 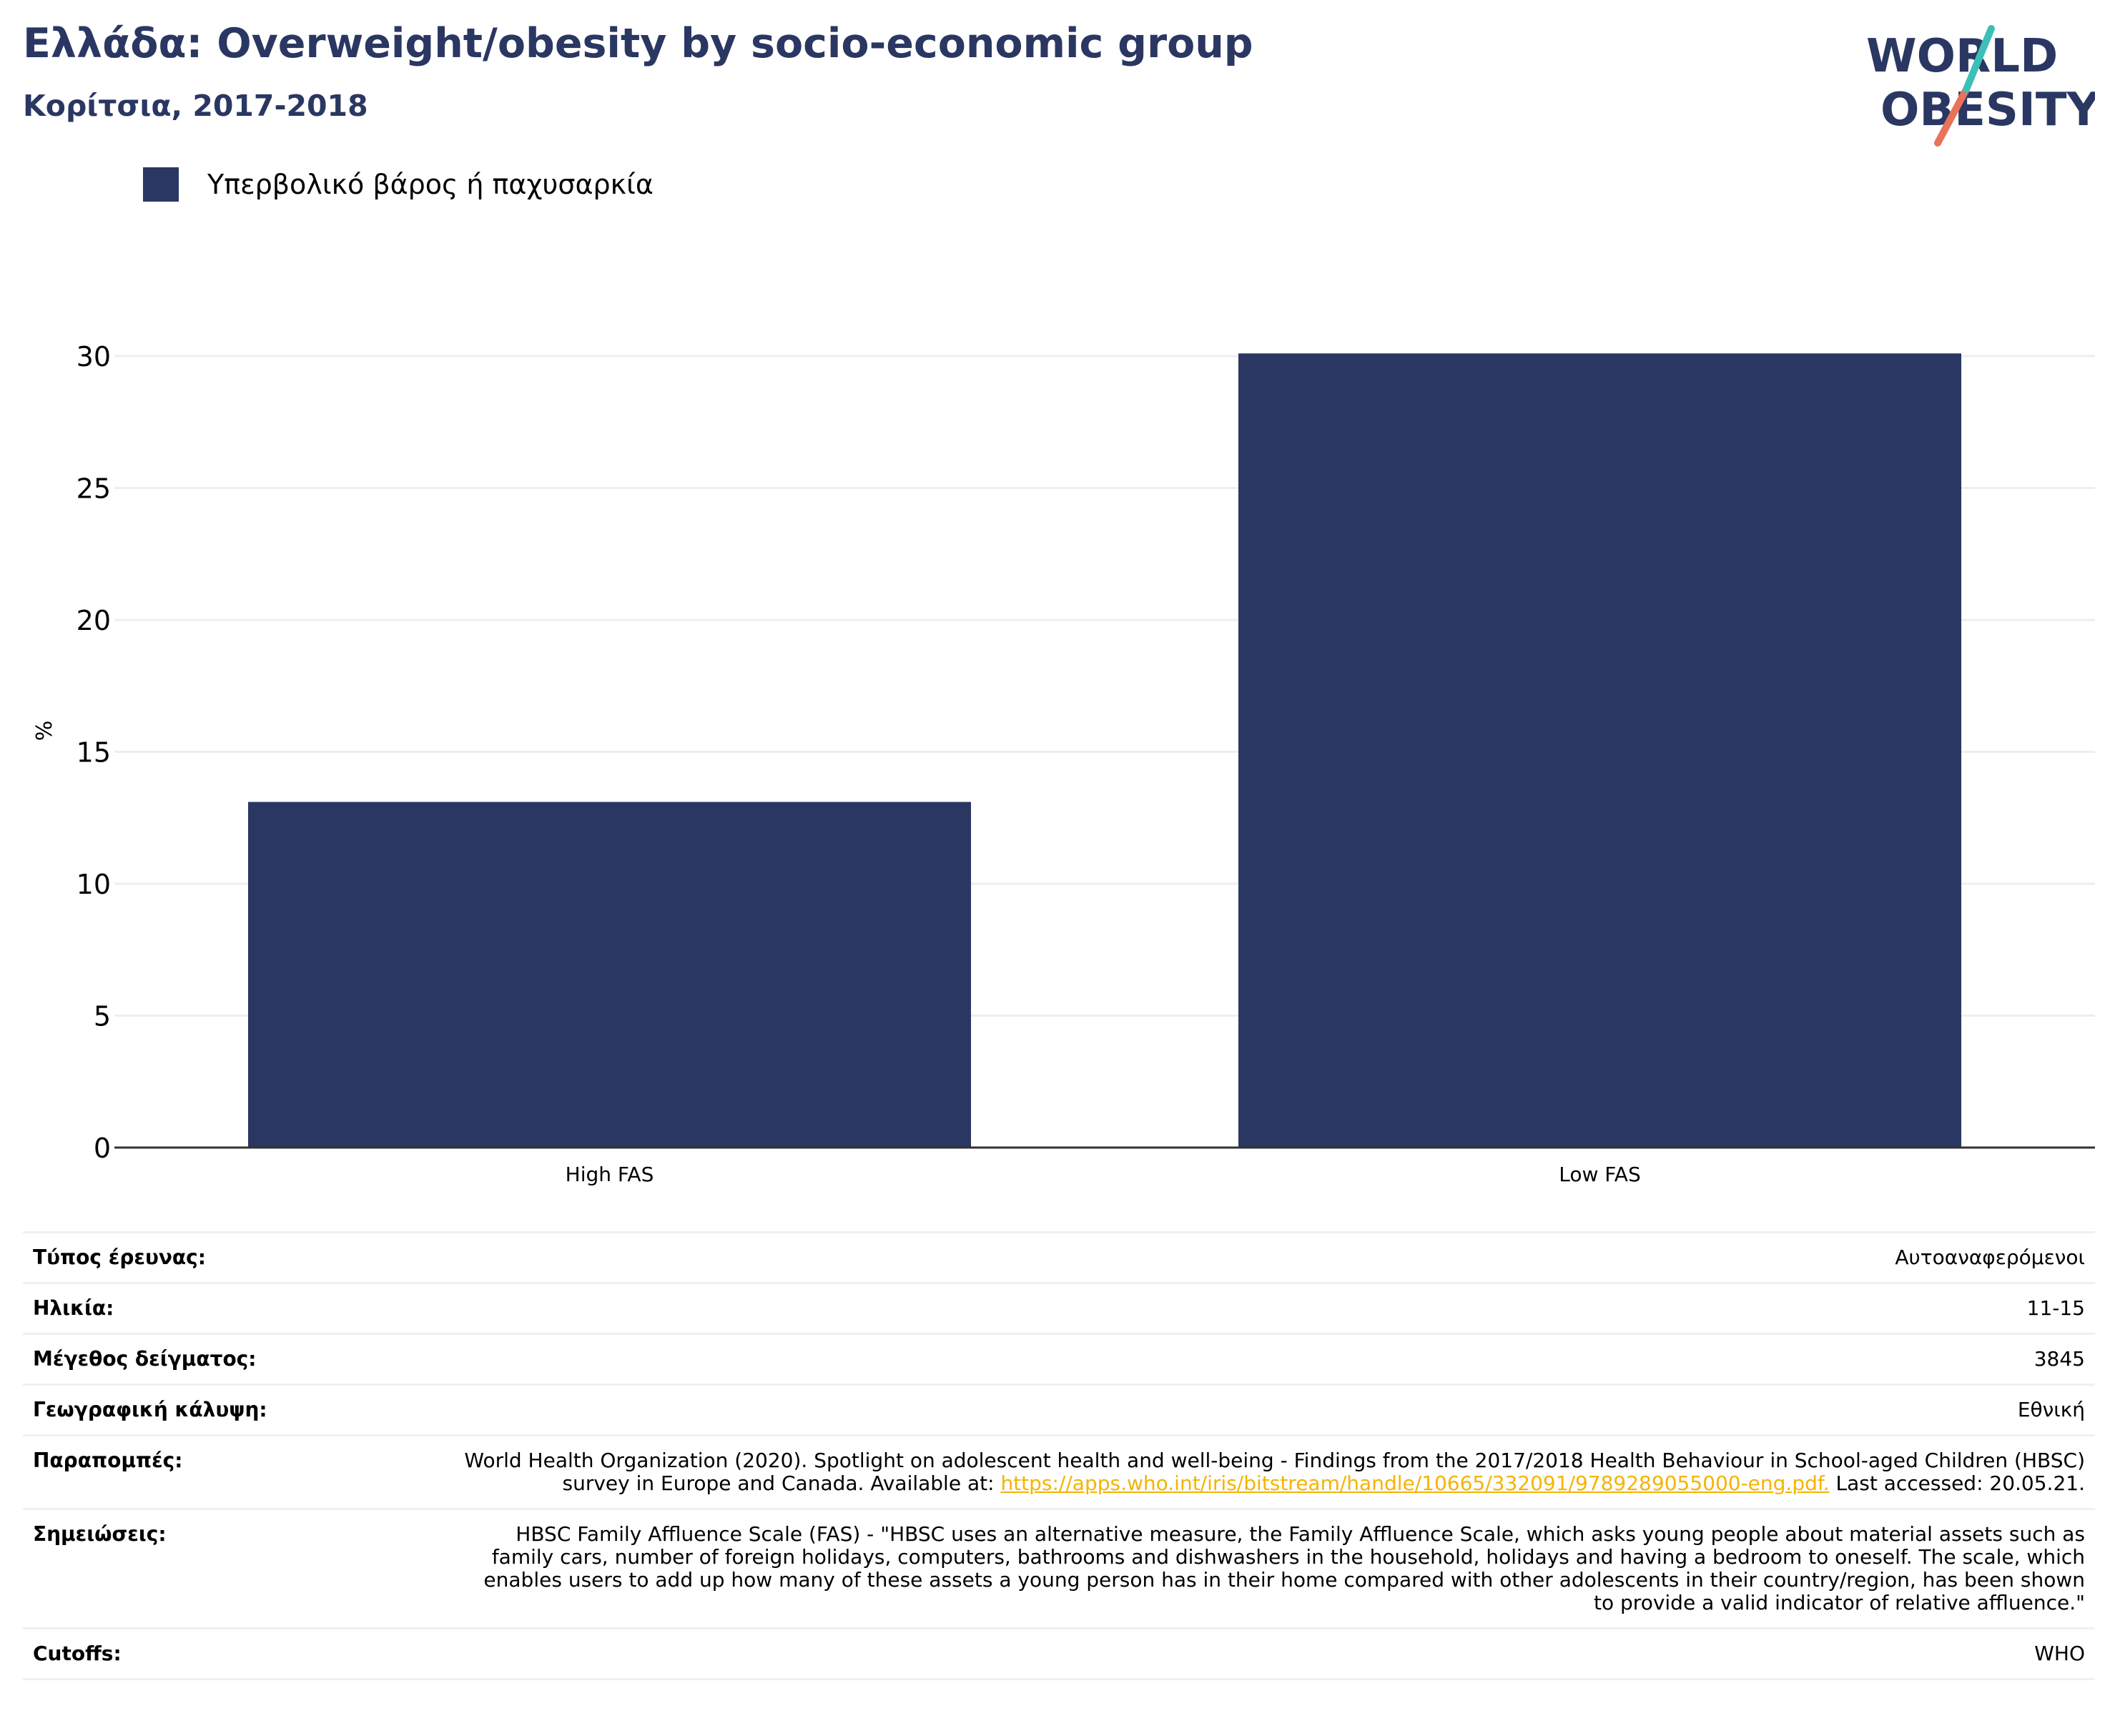 I want to click on meta-row-age: Ηλικία: 11-15, so click(x=1059, y=1307).